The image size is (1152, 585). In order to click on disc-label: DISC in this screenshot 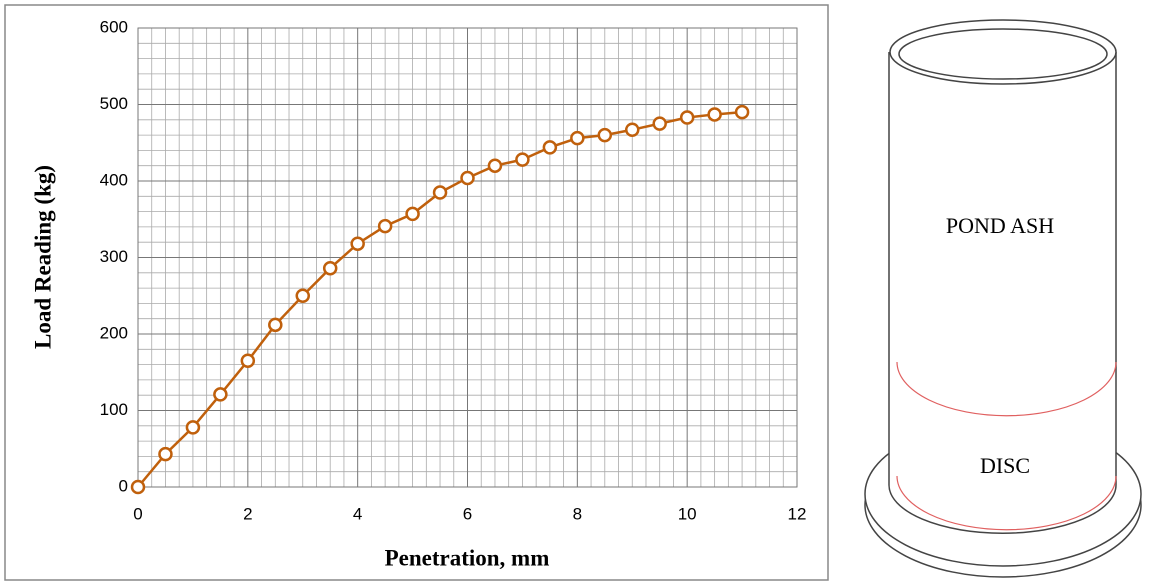, I will do `click(1005, 465)`.